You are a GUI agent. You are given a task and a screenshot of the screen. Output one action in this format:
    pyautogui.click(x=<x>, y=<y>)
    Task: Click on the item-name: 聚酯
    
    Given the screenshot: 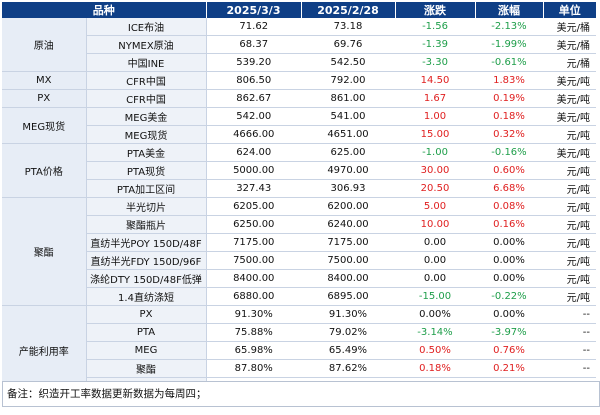 What is the action you would take?
    pyautogui.click(x=146, y=368)
    